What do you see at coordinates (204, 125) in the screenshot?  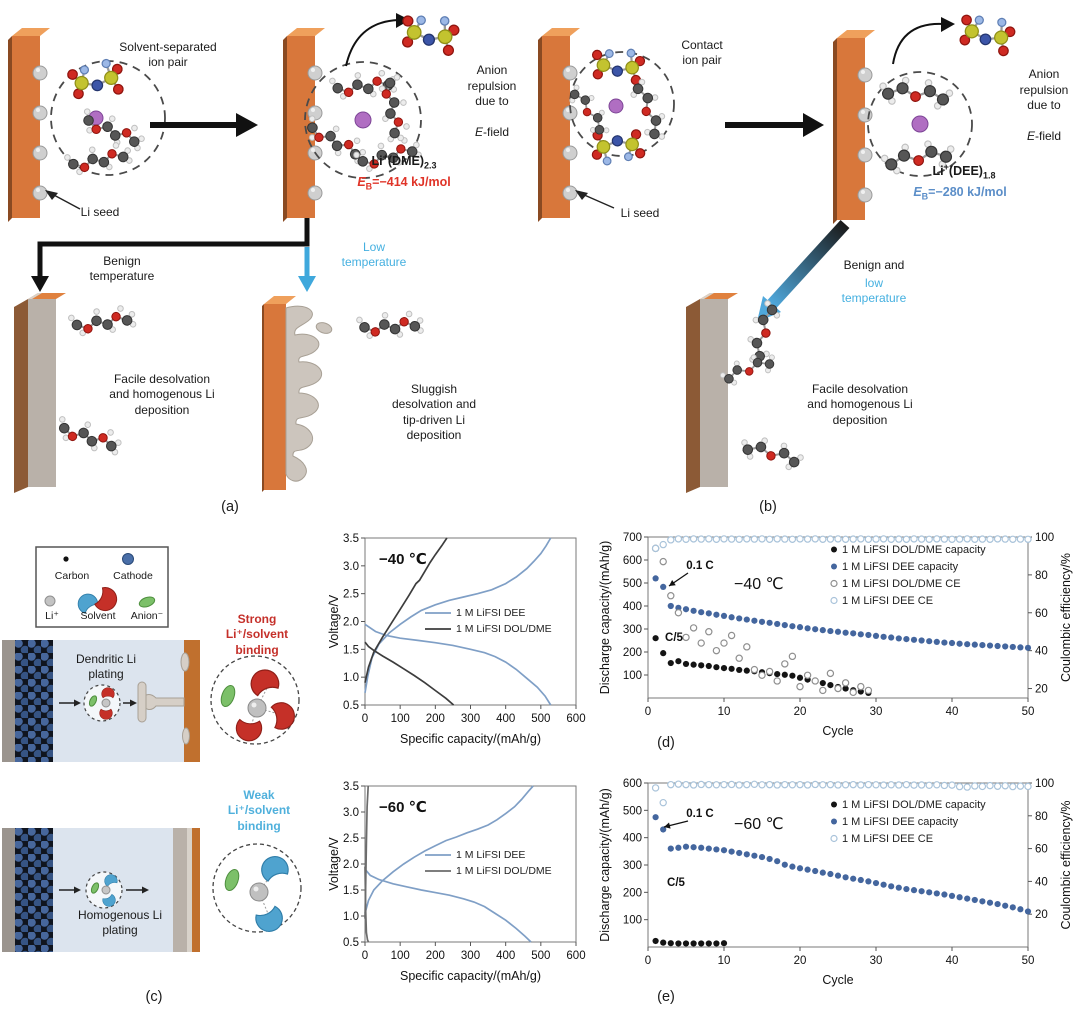 I see `arrow-right-a` at bounding box center [204, 125].